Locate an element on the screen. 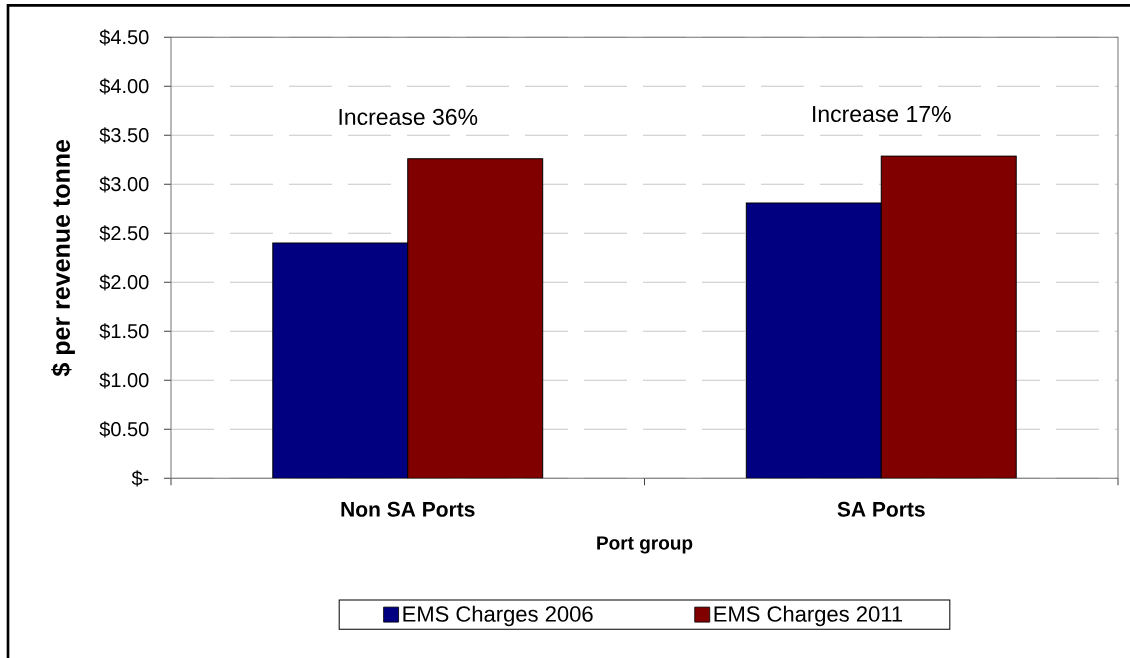 The width and height of the screenshot is (1130, 658). y-axis-title: $ per revenue tonne is located at coordinates (63, 258).